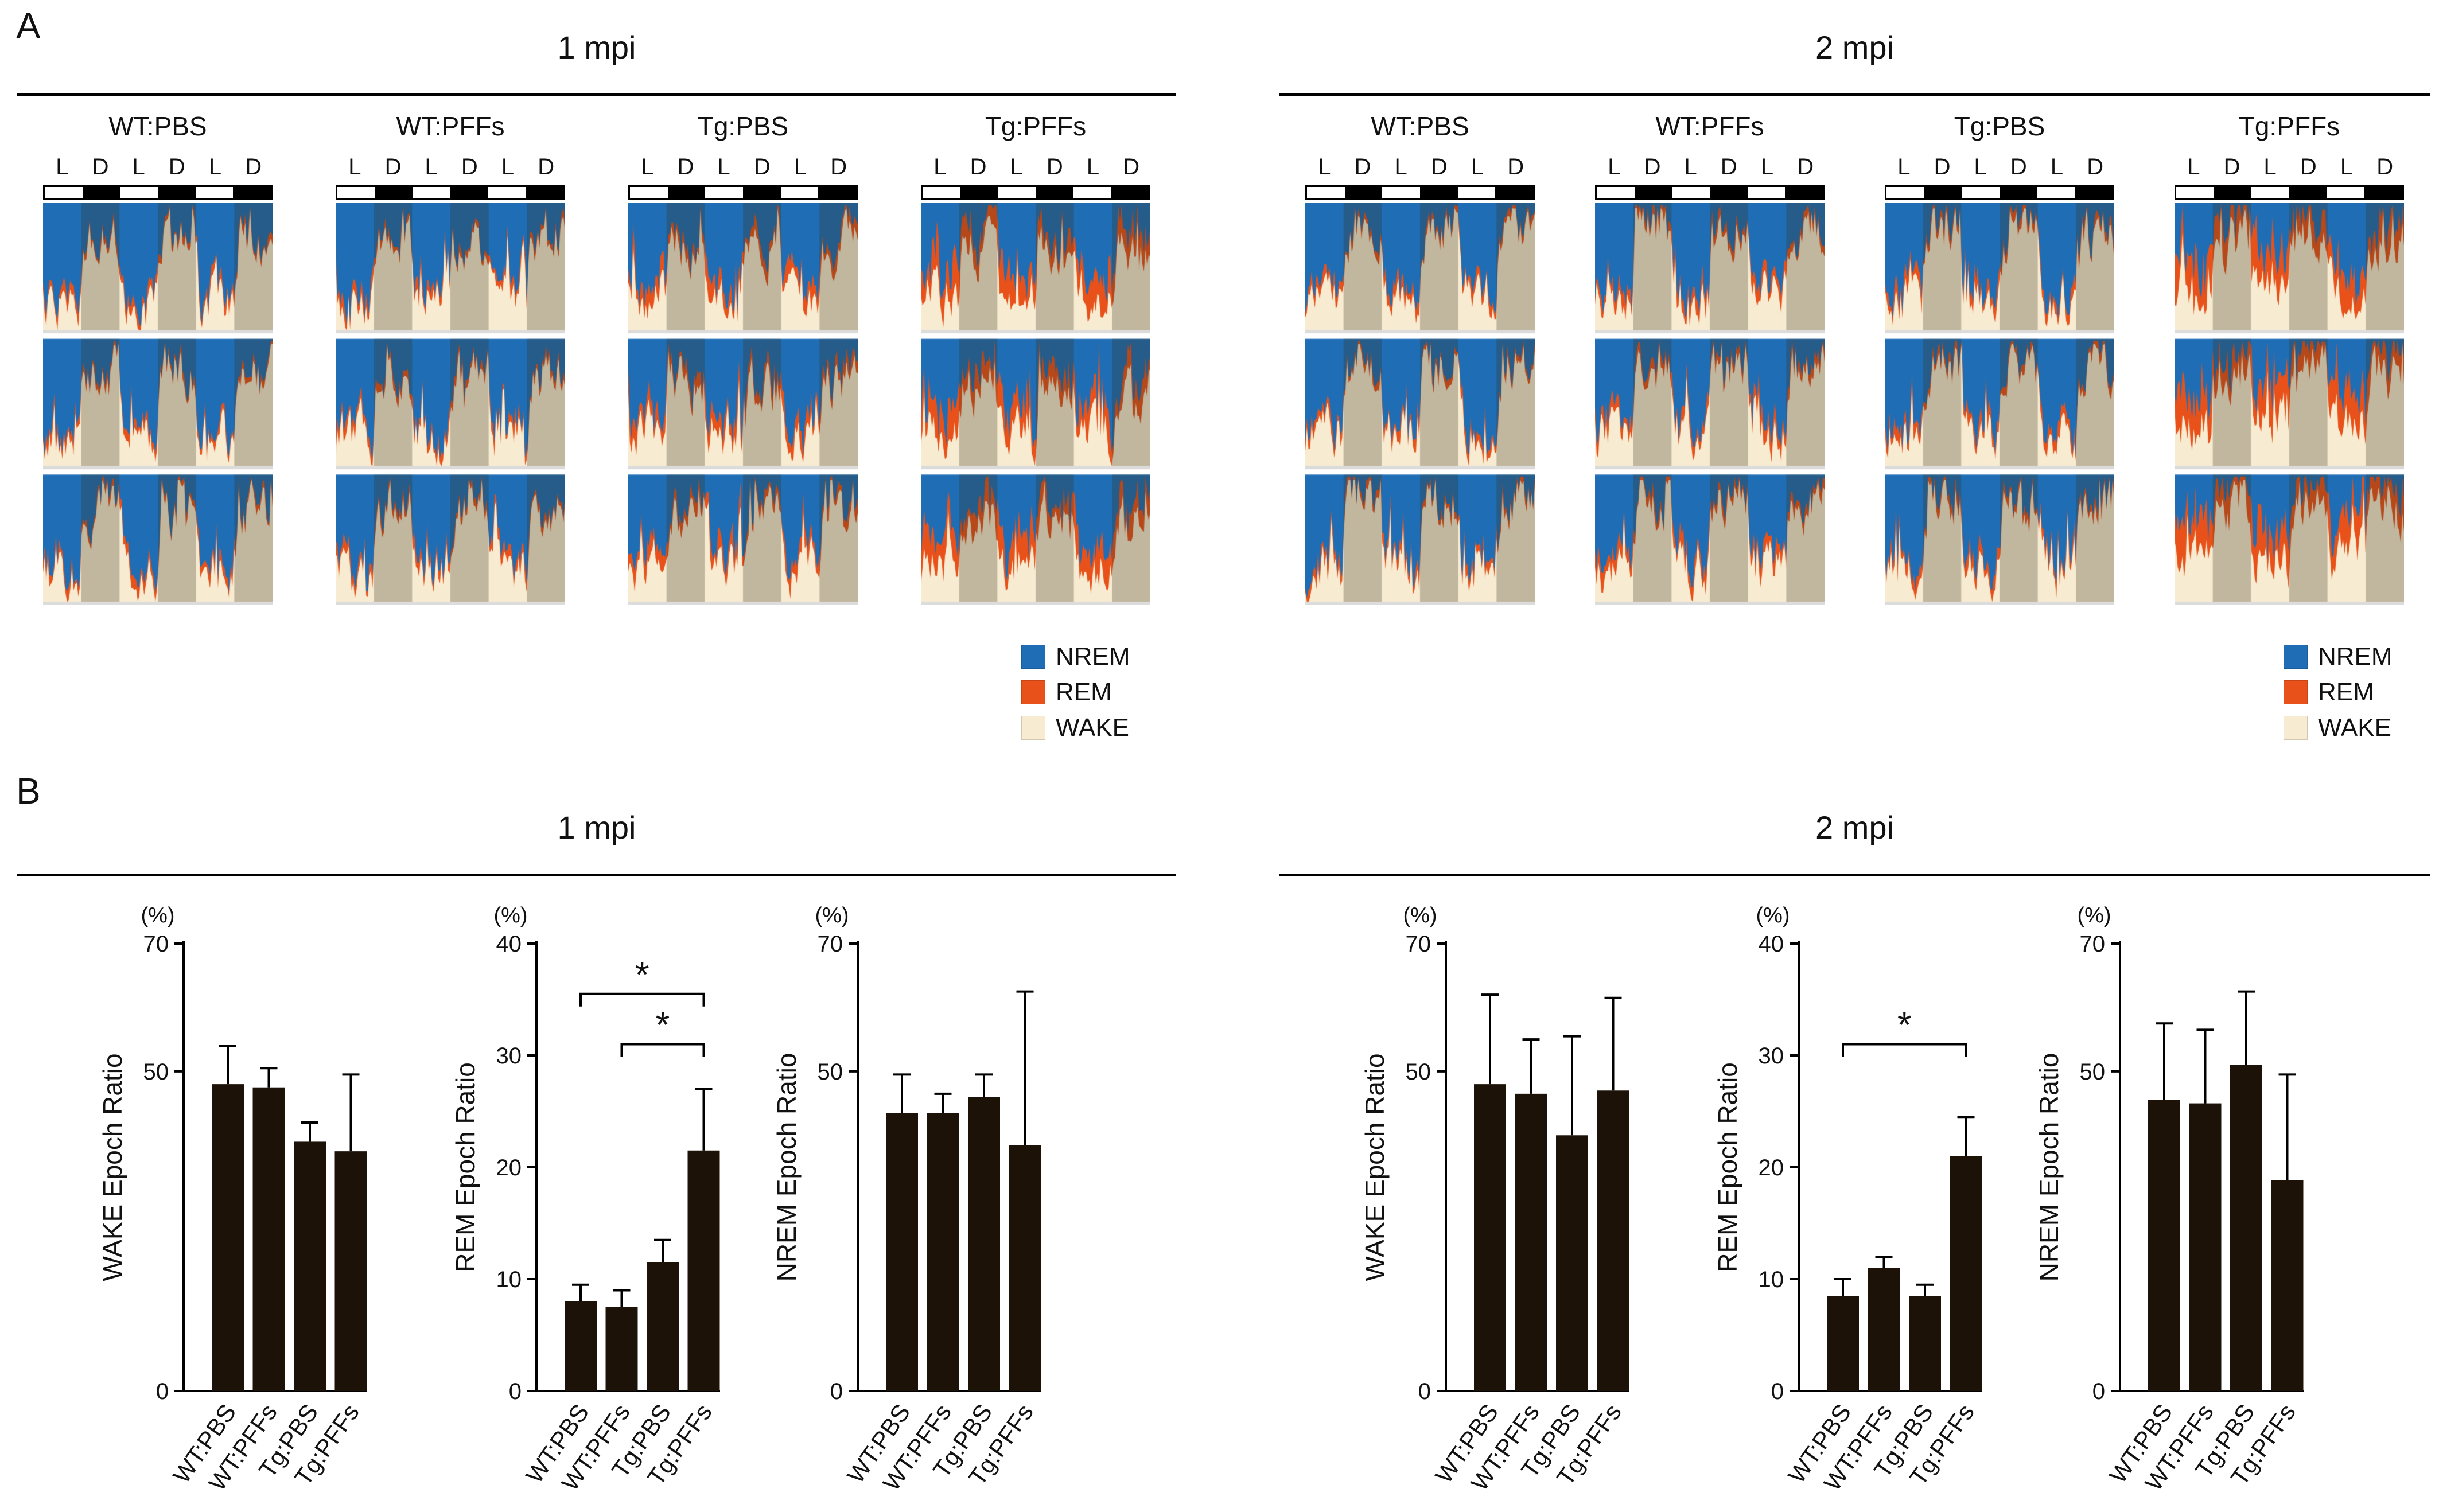  What do you see at coordinates (28, 791) in the screenshot?
I see `panel-b-label: B` at bounding box center [28, 791].